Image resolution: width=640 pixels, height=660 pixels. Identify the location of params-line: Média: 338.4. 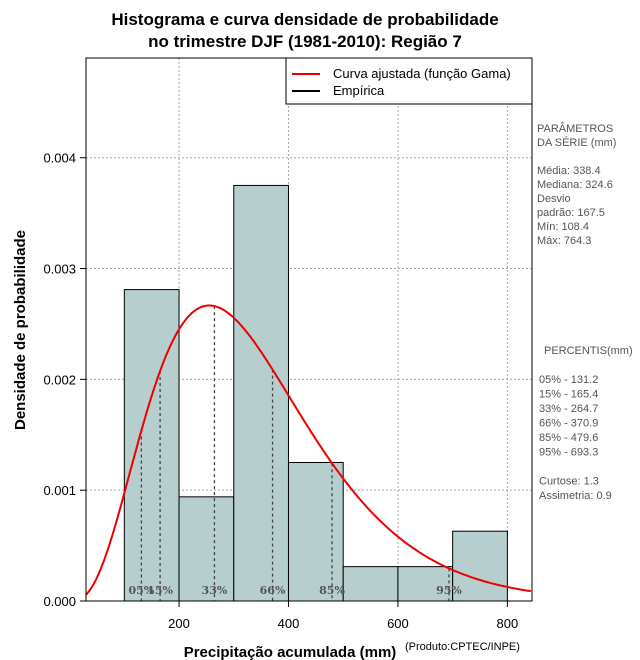
(569, 171).